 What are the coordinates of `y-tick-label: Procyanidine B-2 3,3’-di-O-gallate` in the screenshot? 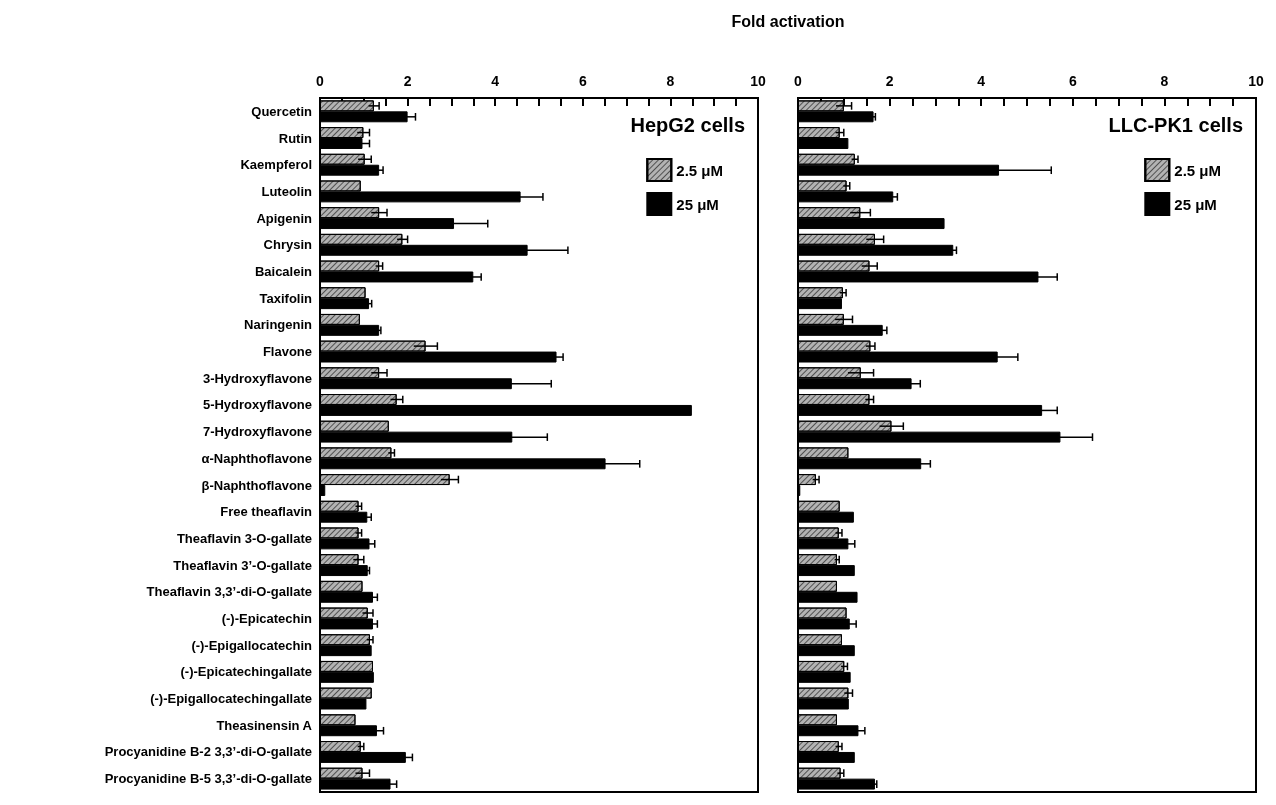 It's located at (208, 752).